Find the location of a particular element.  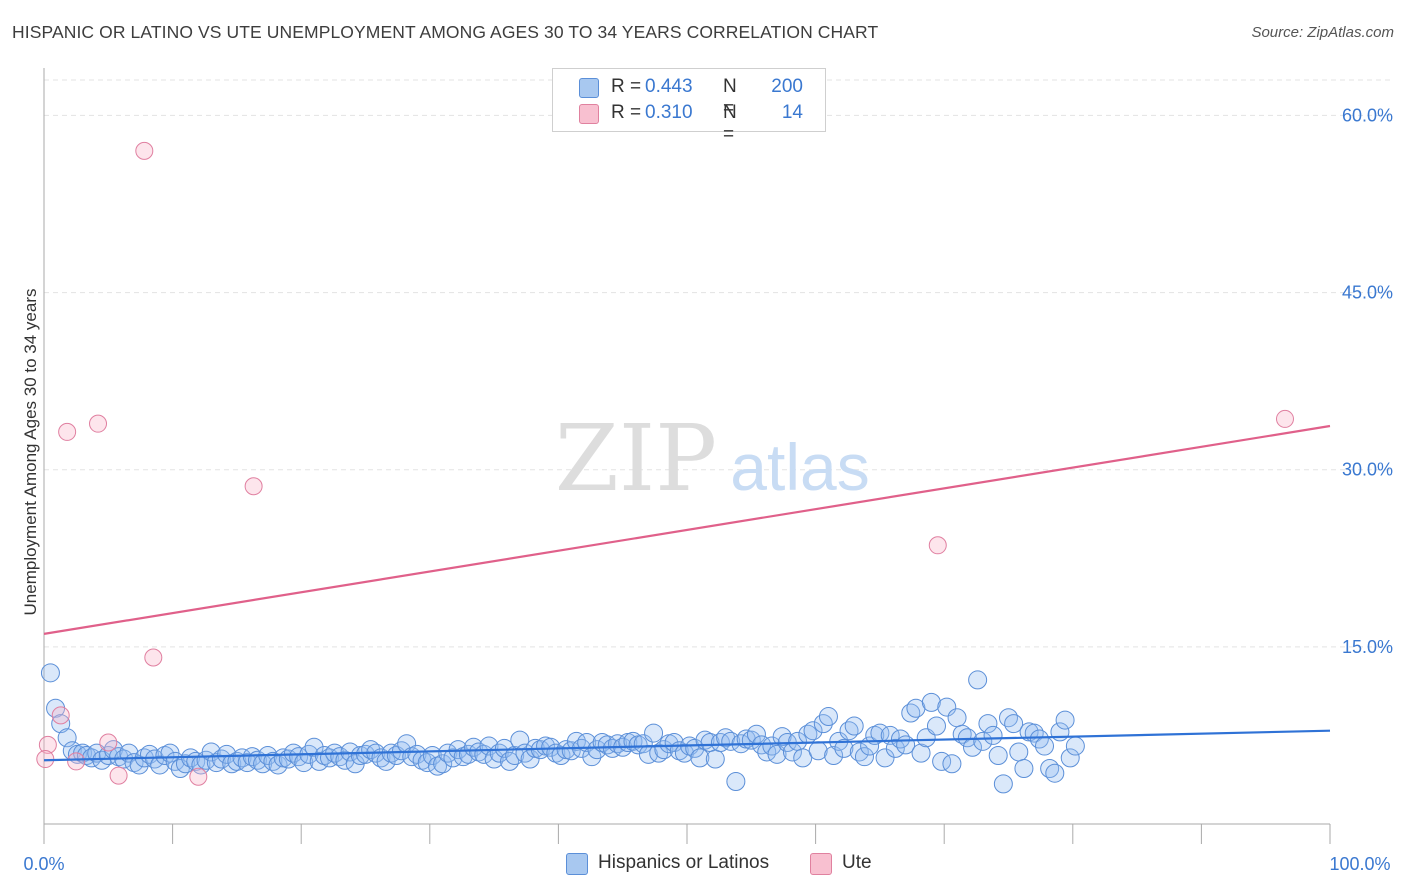

watermark-zip: ZIP is located at coordinates (636, 458).